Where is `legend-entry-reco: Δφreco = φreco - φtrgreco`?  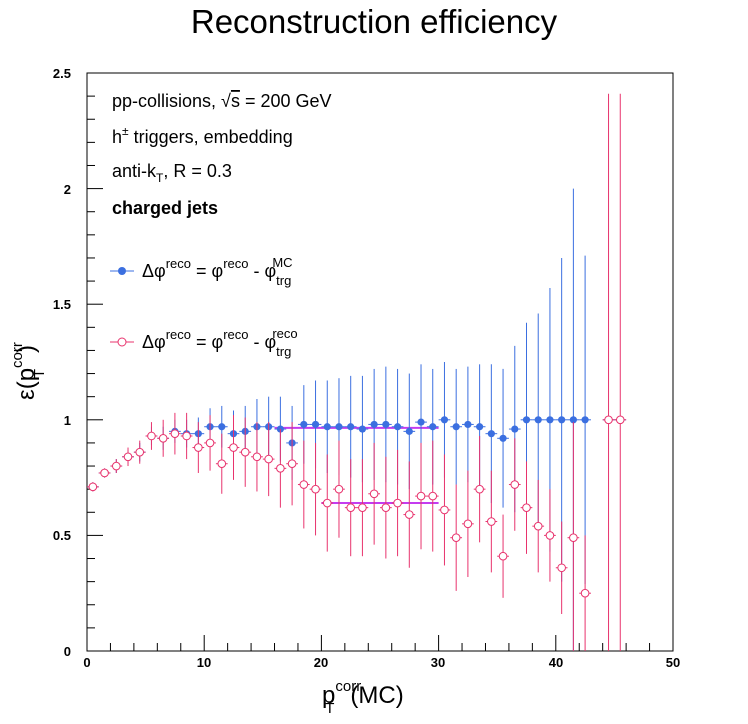 legend-entry-reco: Δφreco = φreco - φtrgreco is located at coordinates (204, 342).